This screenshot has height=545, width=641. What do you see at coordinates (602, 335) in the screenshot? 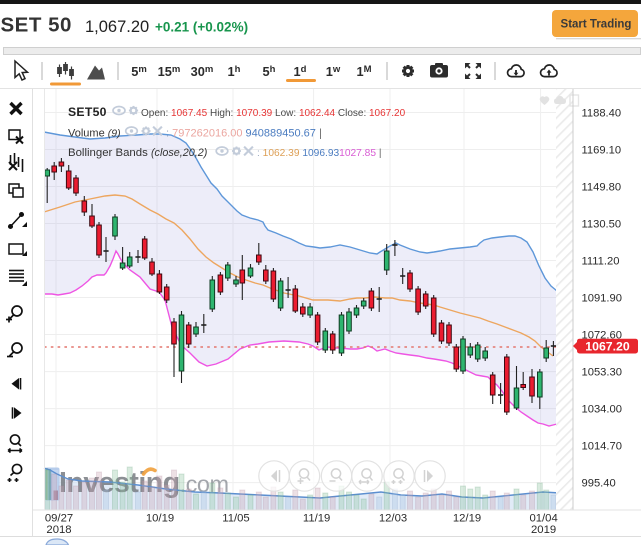
I see `svg-text: 1072.60` at bounding box center [602, 335].